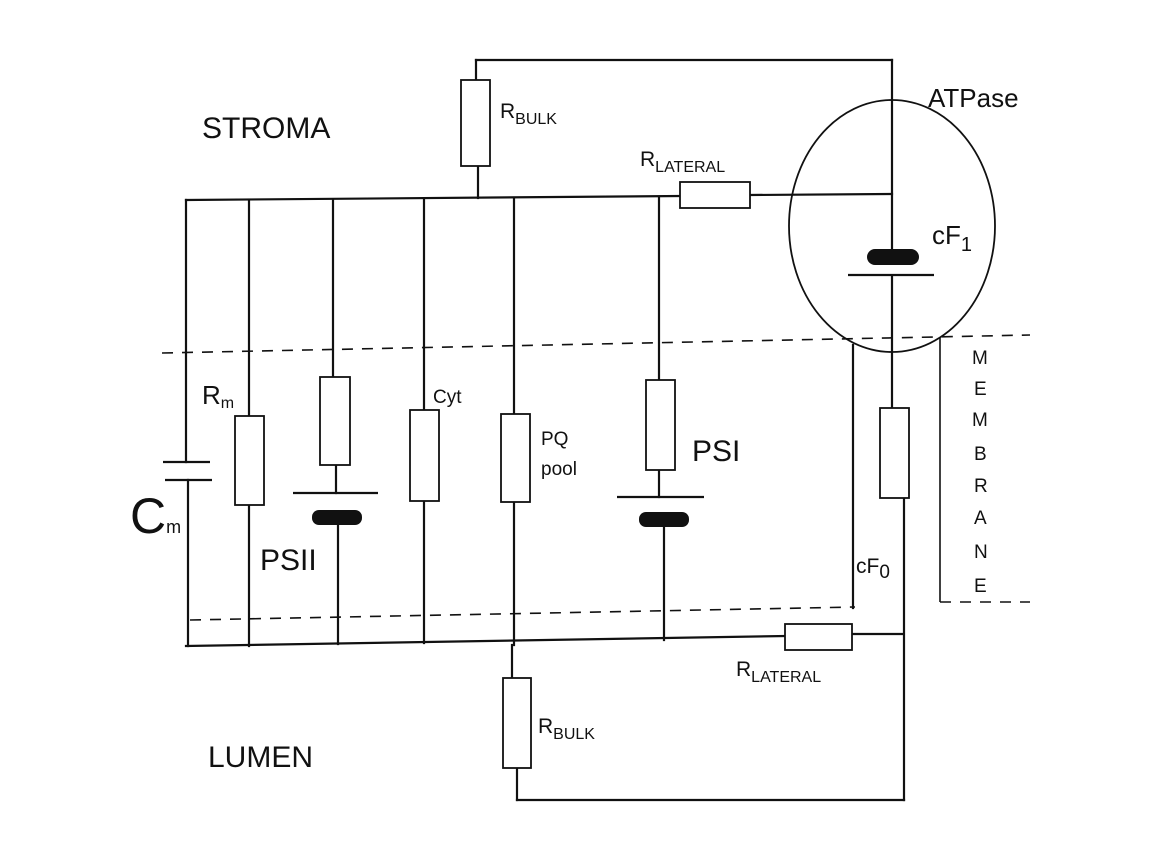  I want to click on pq-pool-label-line2: pool, so click(559, 469).